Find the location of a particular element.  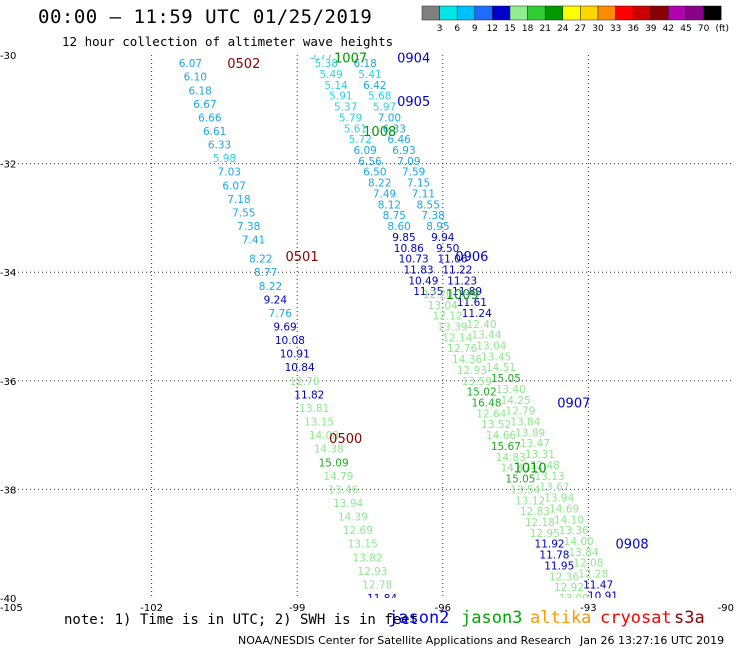

swh-value-label: 7.49 is located at coordinates (384, 194).